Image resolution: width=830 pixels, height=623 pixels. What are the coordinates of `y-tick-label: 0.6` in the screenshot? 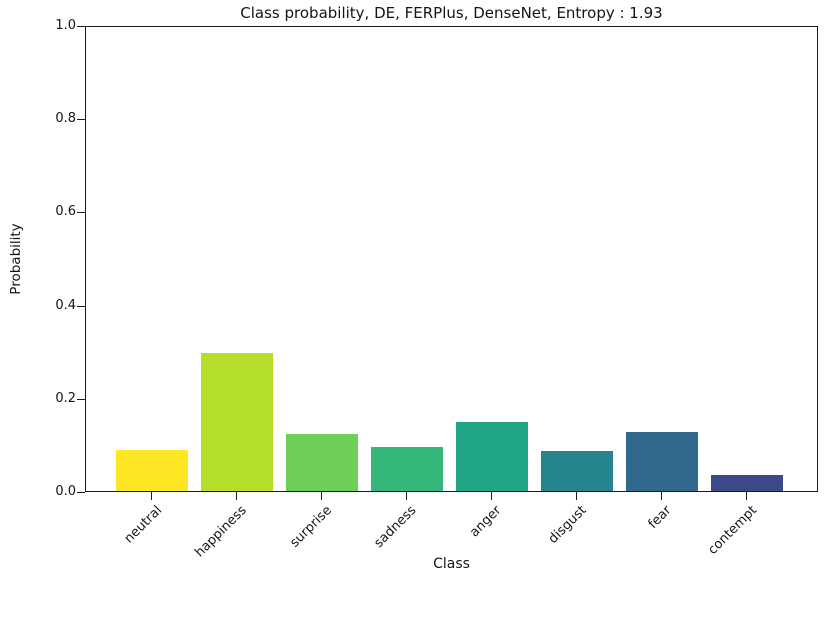 It's located at (65, 212).